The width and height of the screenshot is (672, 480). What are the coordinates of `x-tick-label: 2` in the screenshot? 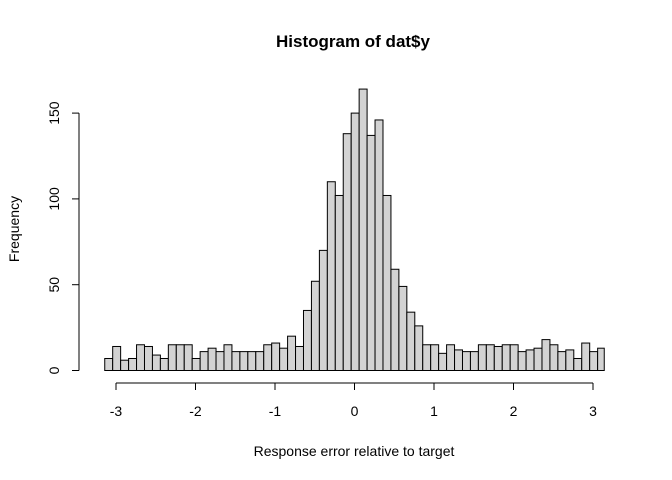 It's located at (514, 411).